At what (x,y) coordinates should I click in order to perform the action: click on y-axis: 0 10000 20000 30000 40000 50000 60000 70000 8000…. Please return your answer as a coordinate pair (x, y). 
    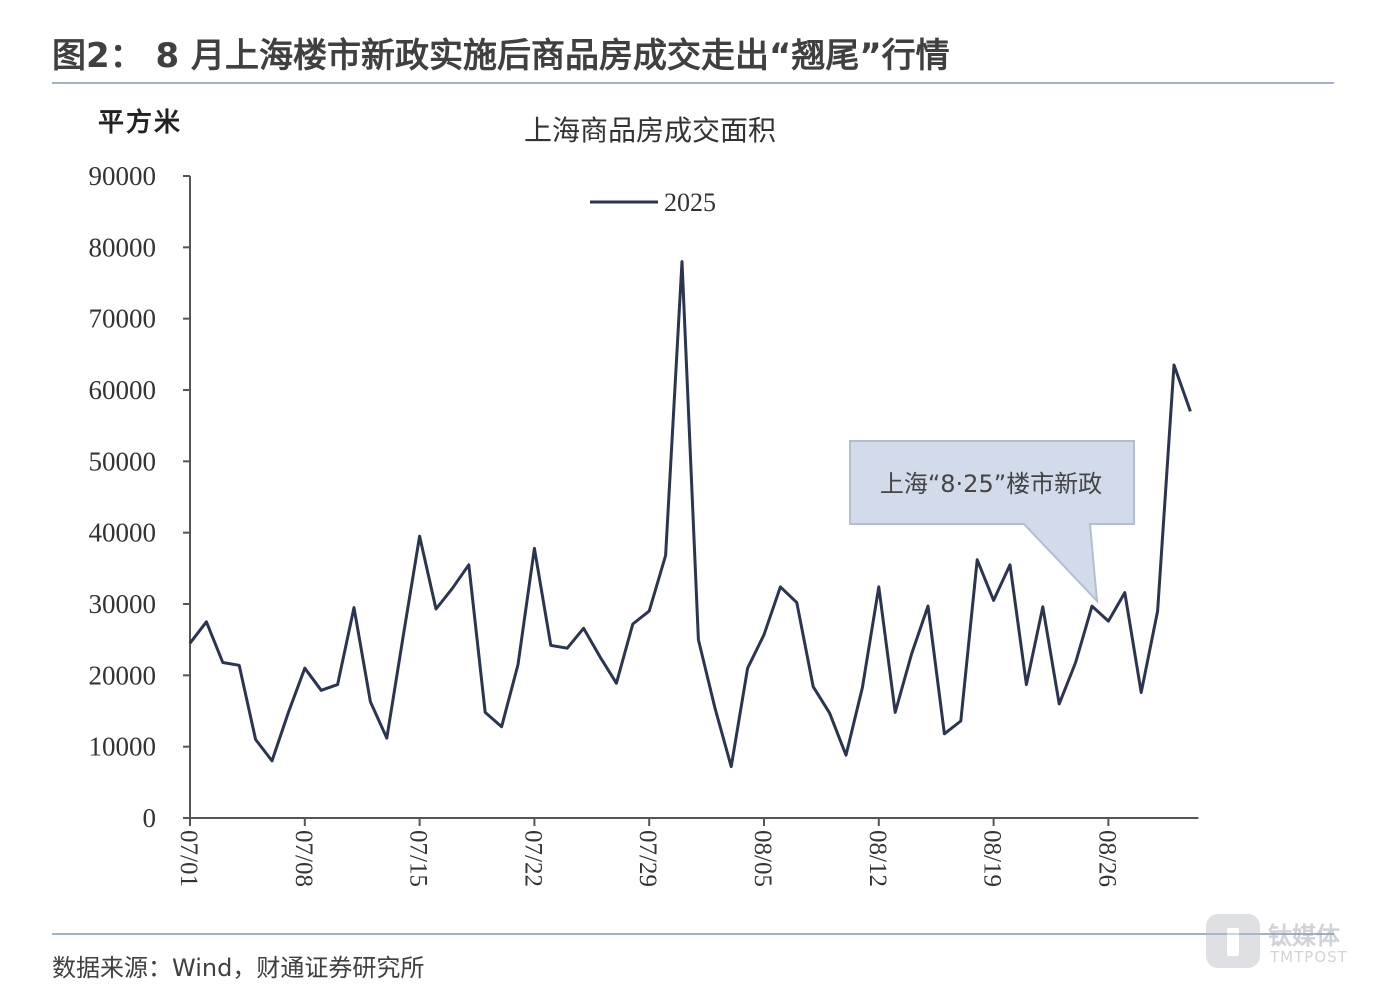
    Looking at the image, I should click on (140, 497).